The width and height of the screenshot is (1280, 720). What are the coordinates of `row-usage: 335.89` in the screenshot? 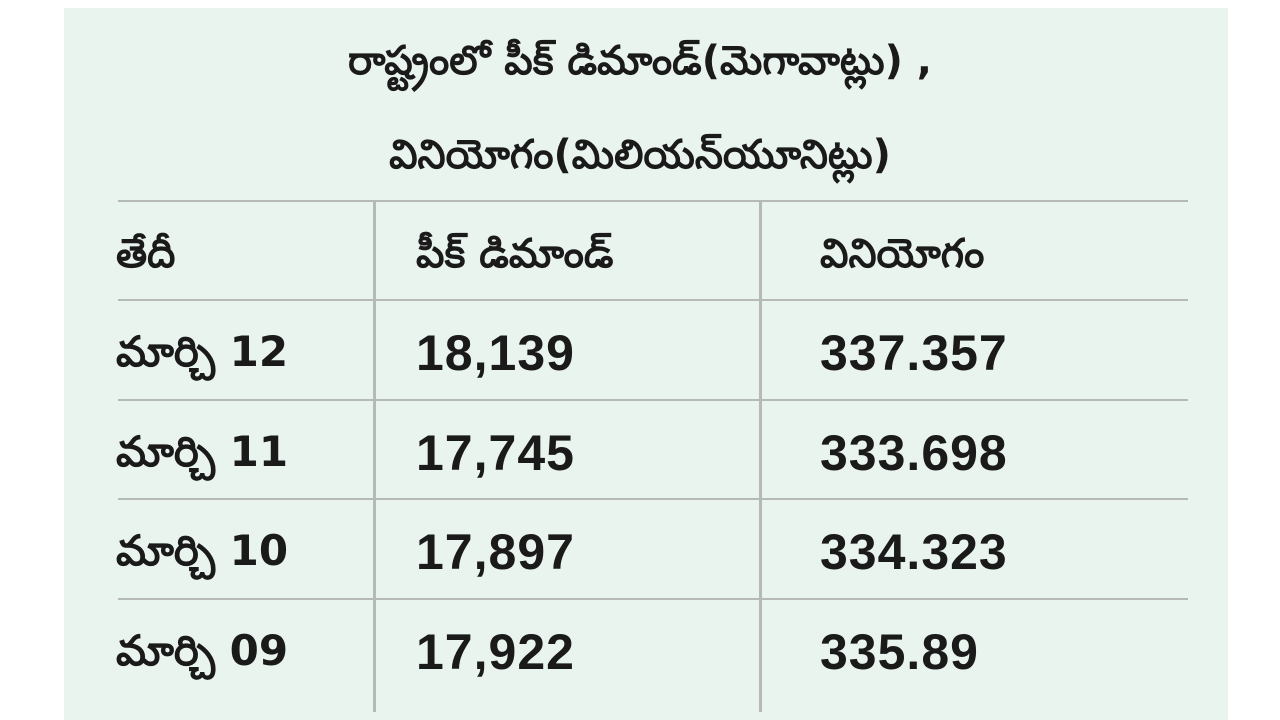 It's located at (899, 652).